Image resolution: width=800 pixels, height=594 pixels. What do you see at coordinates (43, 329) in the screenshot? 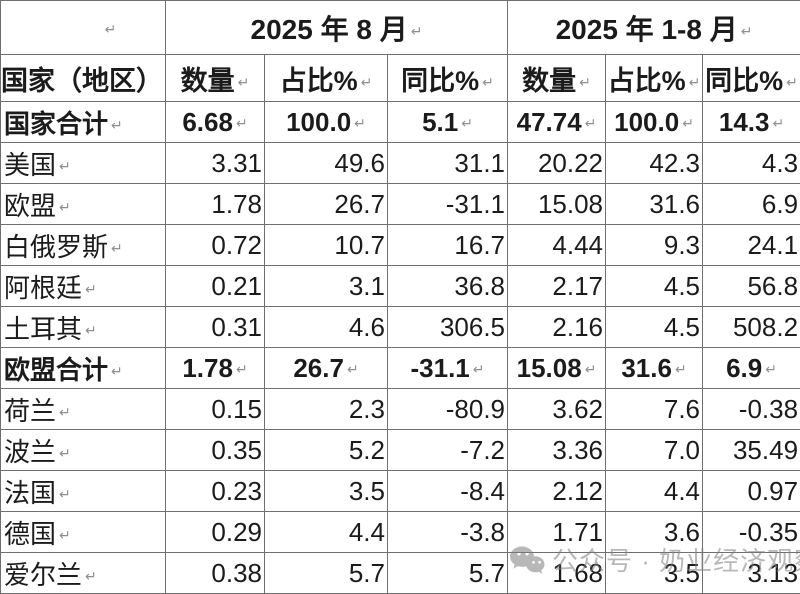
I see `country-name: 土耳其` at bounding box center [43, 329].